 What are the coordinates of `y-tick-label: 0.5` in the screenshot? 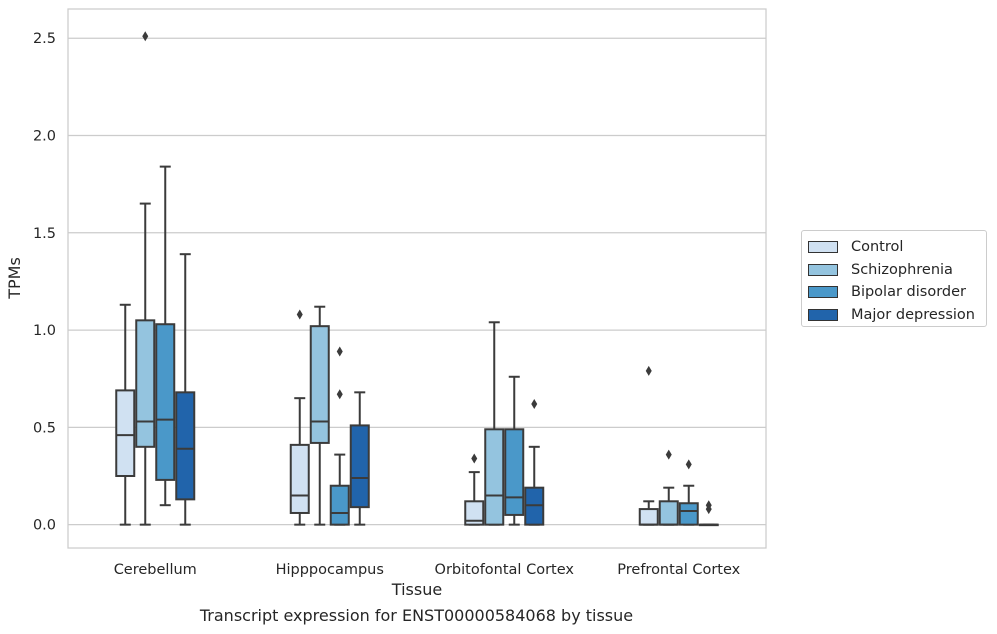 It's located at (44, 428).